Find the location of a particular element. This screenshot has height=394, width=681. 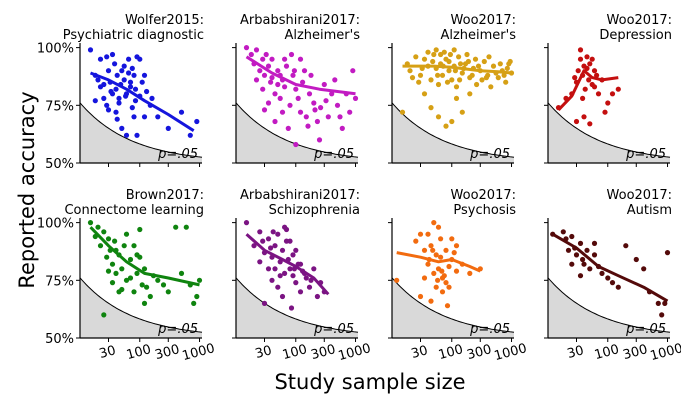

panel-1: p=.05 Arbabshirani2017:Alzheimer's is located at coordinates (296, 90).